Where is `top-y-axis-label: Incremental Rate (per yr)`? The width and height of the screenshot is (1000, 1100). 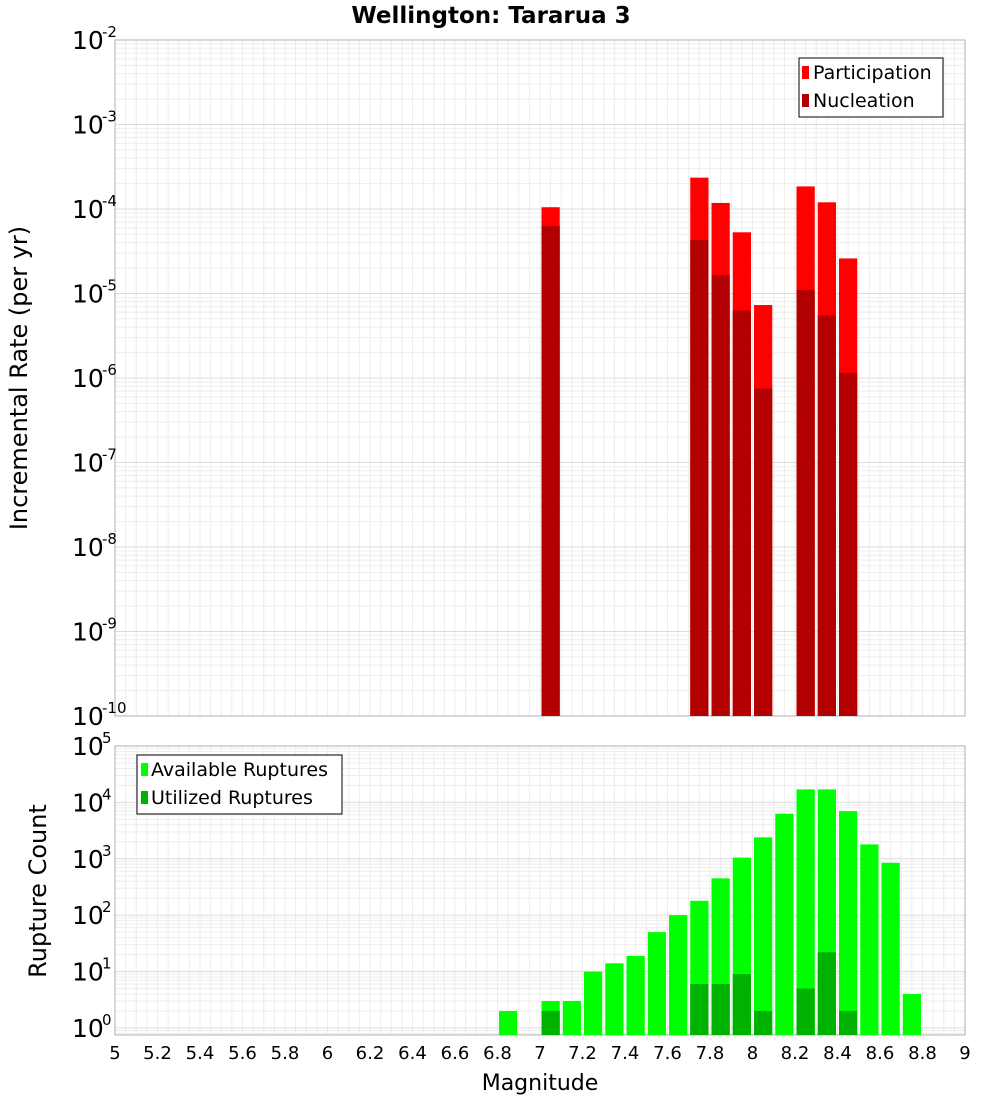
top-y-axis-label: Incremental Rate (per yr) is located at coordinates (19, 378).